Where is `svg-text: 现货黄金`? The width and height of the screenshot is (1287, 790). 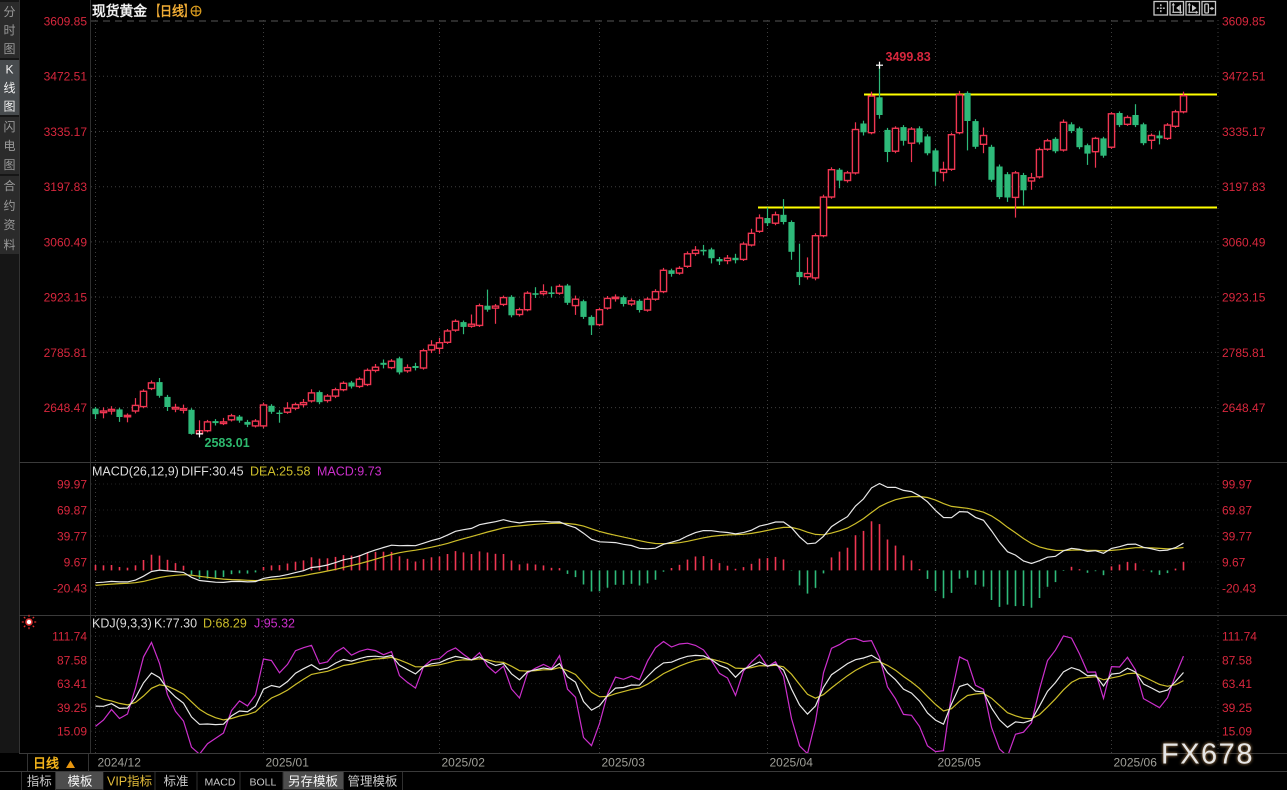 svg-text: 现货黄金 is located at coordinates (120, 11).